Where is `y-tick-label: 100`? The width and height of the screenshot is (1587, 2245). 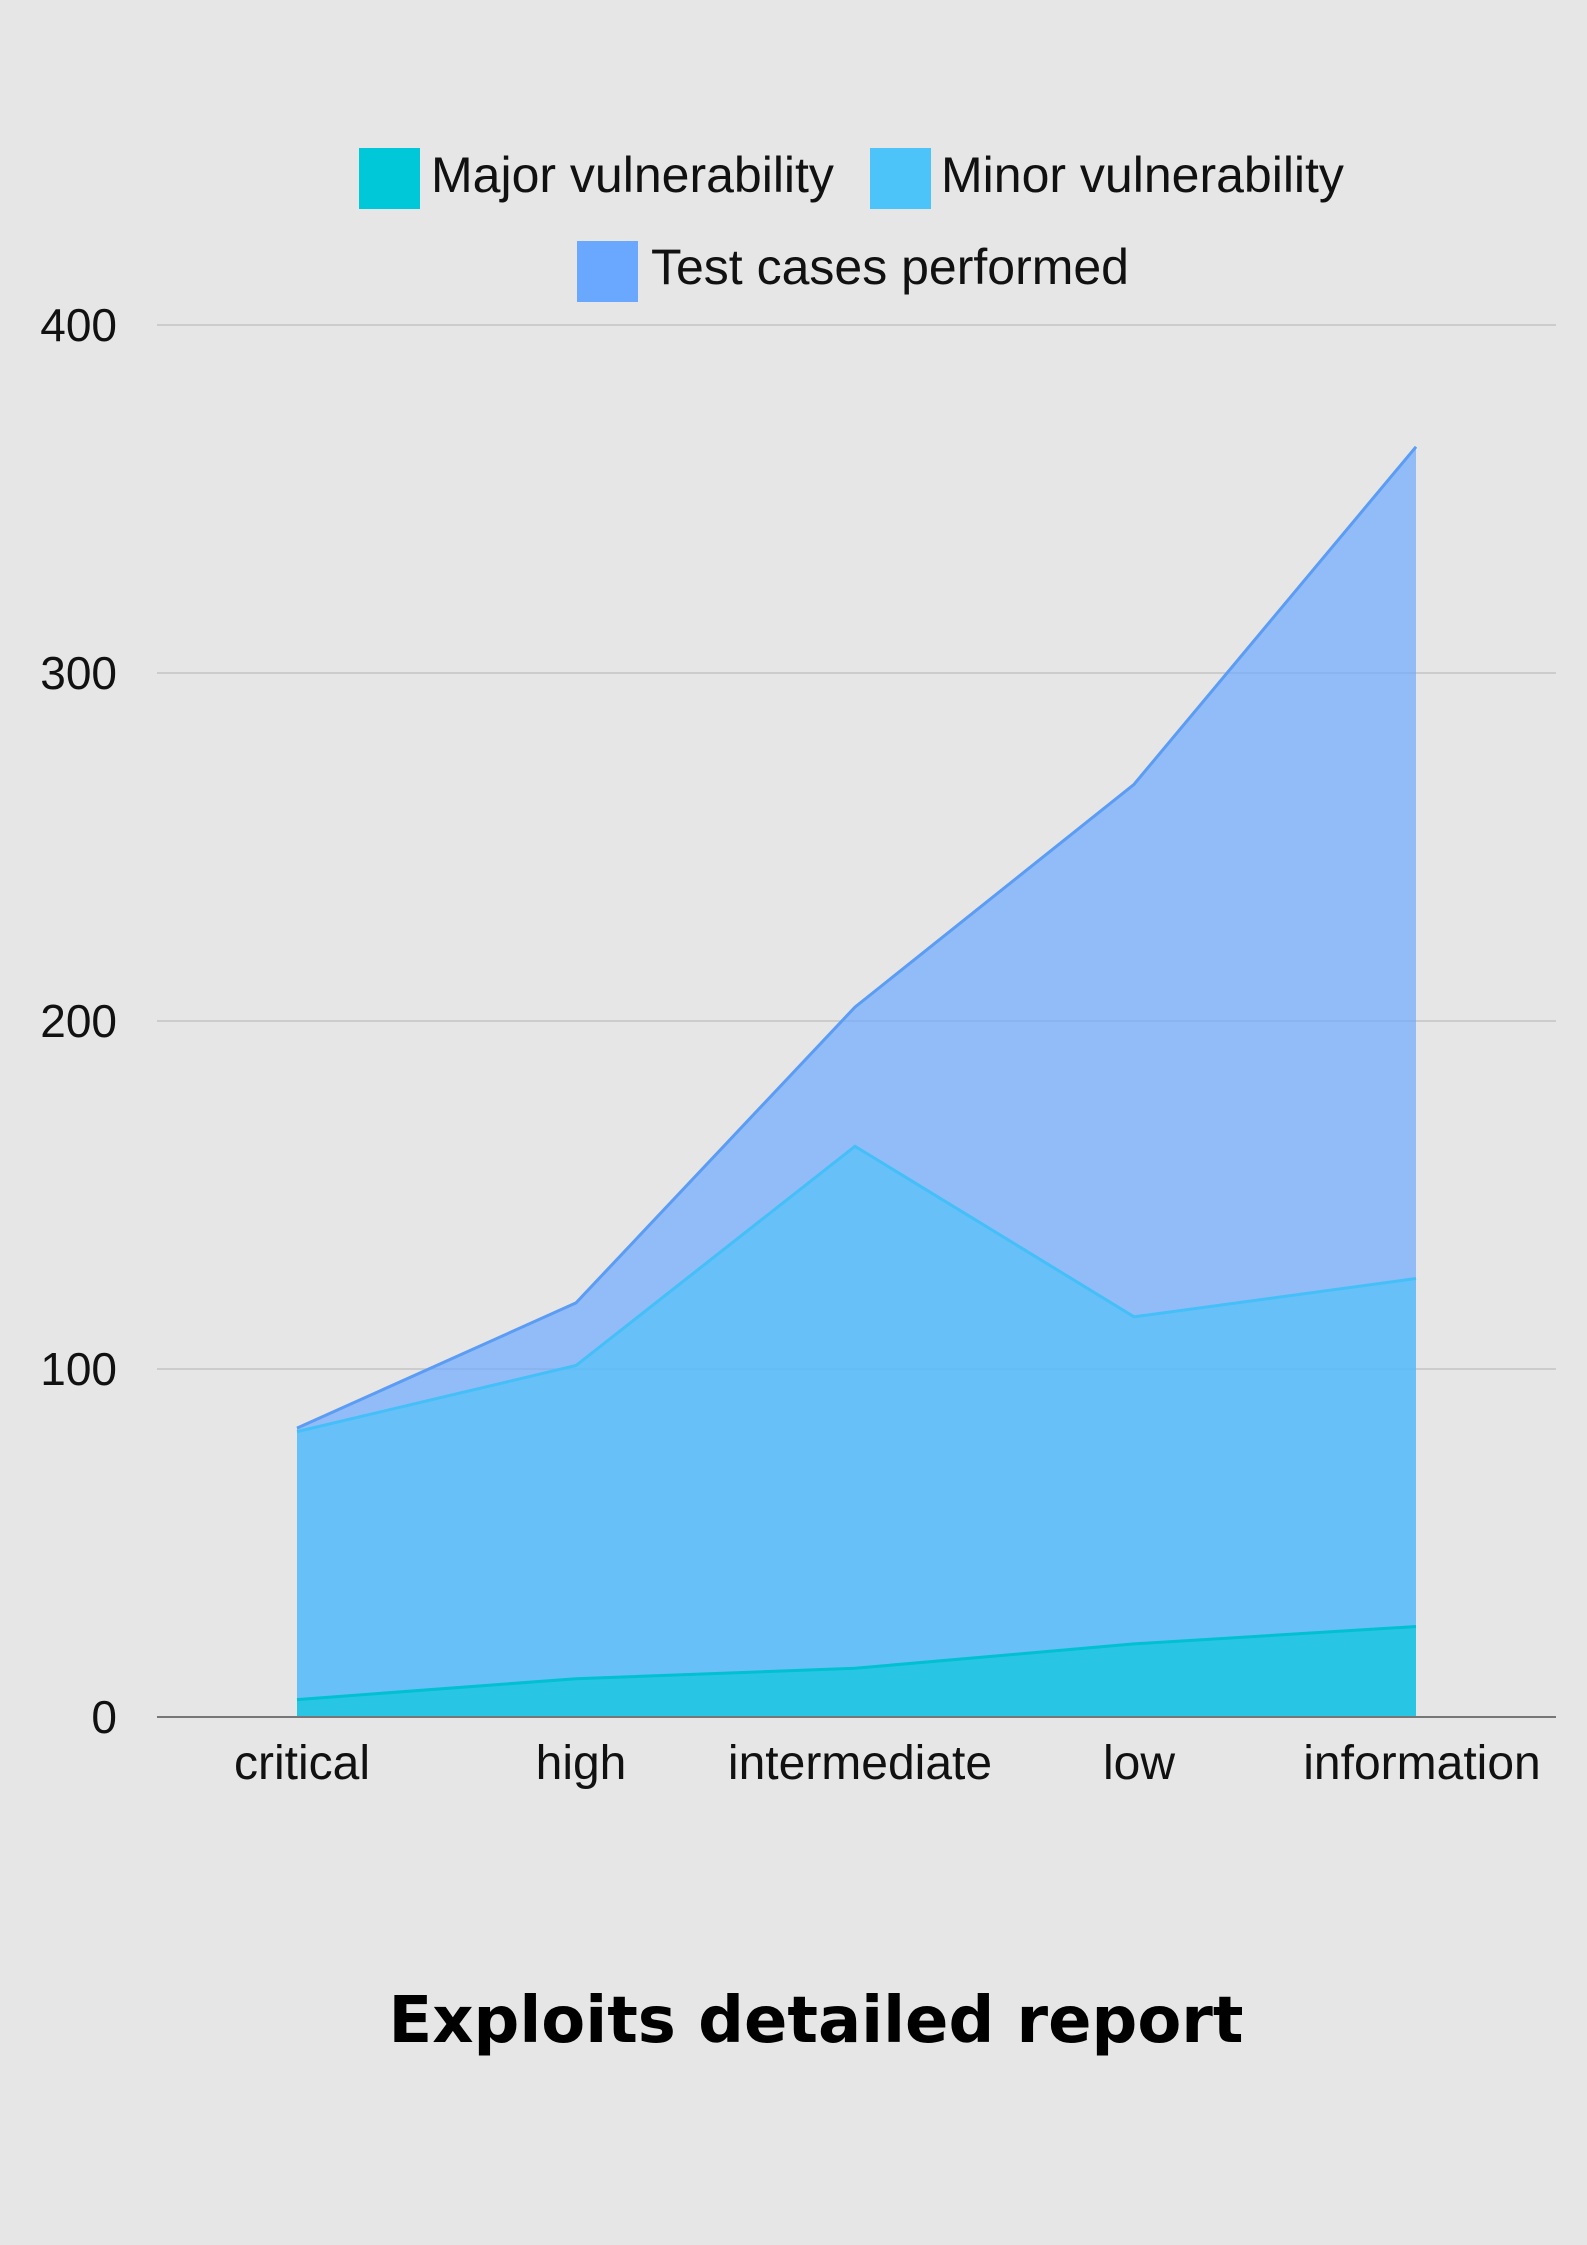 y-tick-label: 100 is located at coordinates (78, 1369).